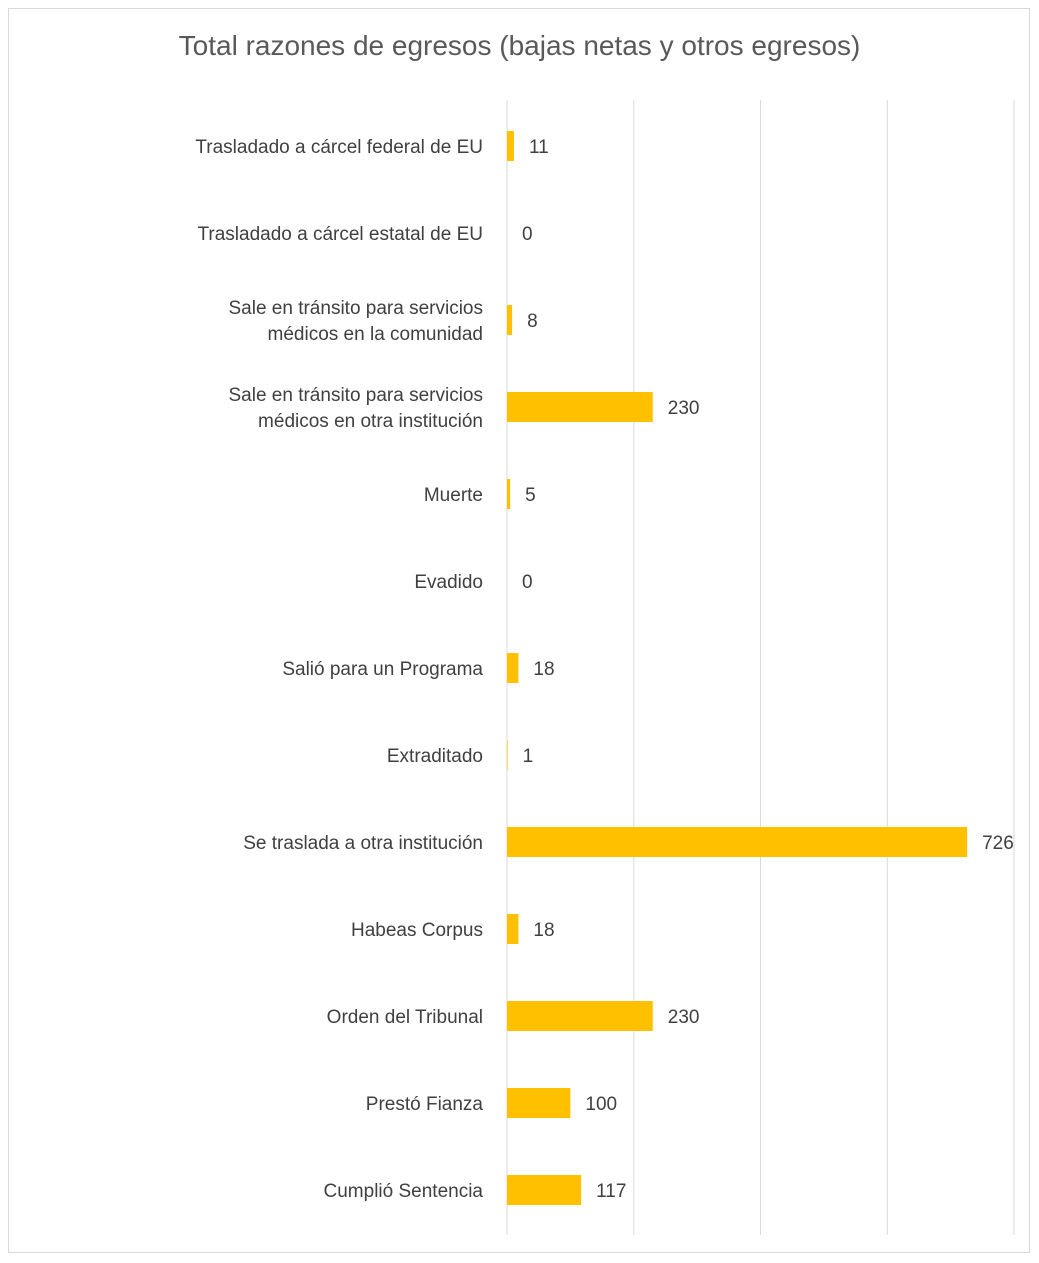 The height and width of the screenshot is (1263, 1039). Describe the element at coordinates (539, 147) in the screenshot. I see `data-label: 11` at that location.